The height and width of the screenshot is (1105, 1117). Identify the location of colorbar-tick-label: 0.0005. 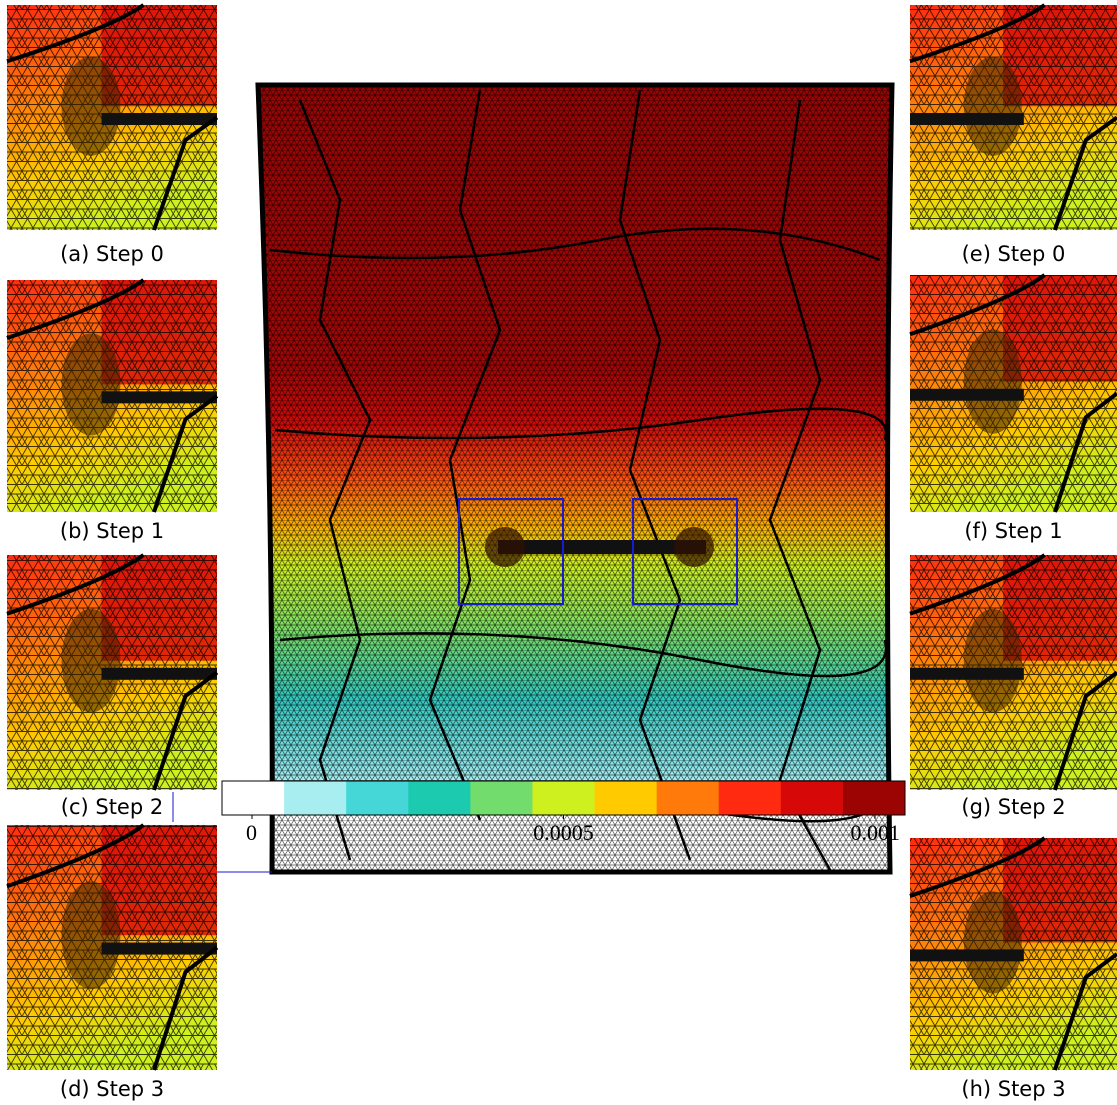
(563, 832).